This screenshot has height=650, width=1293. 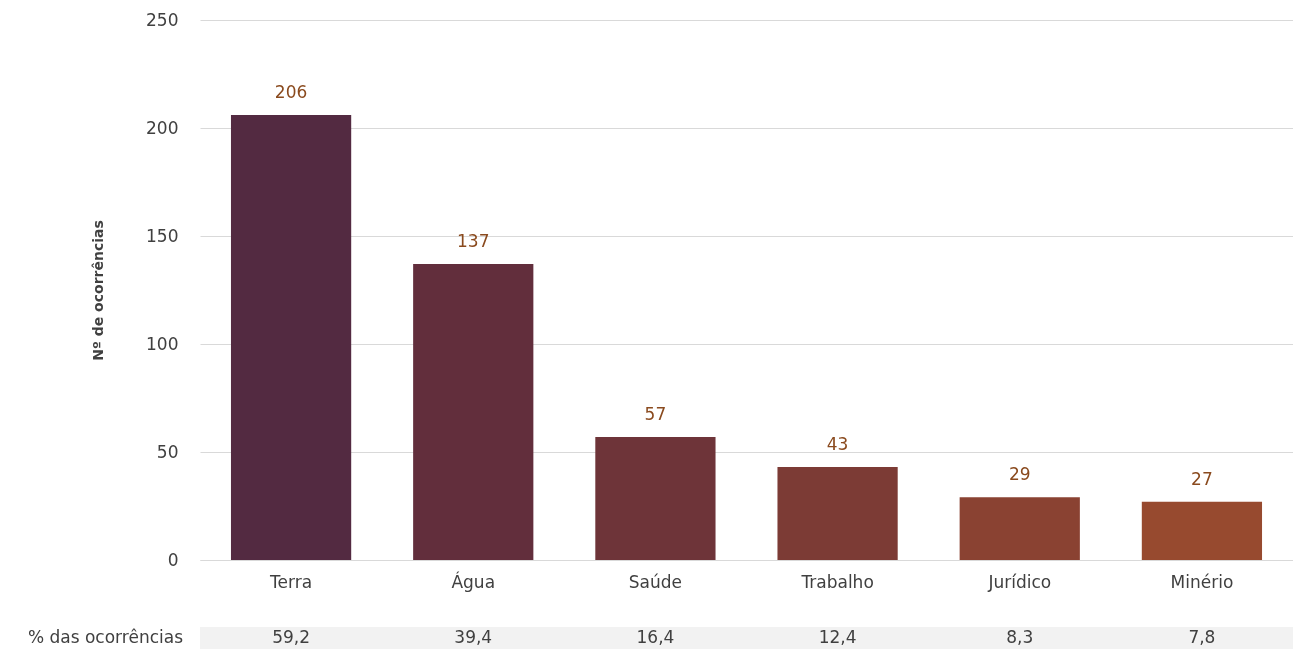 What do you see at coordinates (291, 92) in the screenshot?
I see `data-label: 206` at bounding box center [291, 92].